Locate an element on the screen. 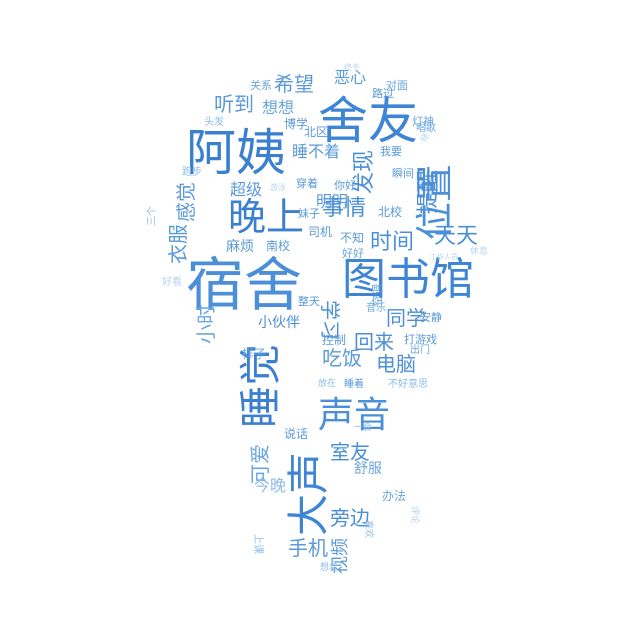 The image size is (633, 640). word: 控制 is located at coordinates (334, 340).